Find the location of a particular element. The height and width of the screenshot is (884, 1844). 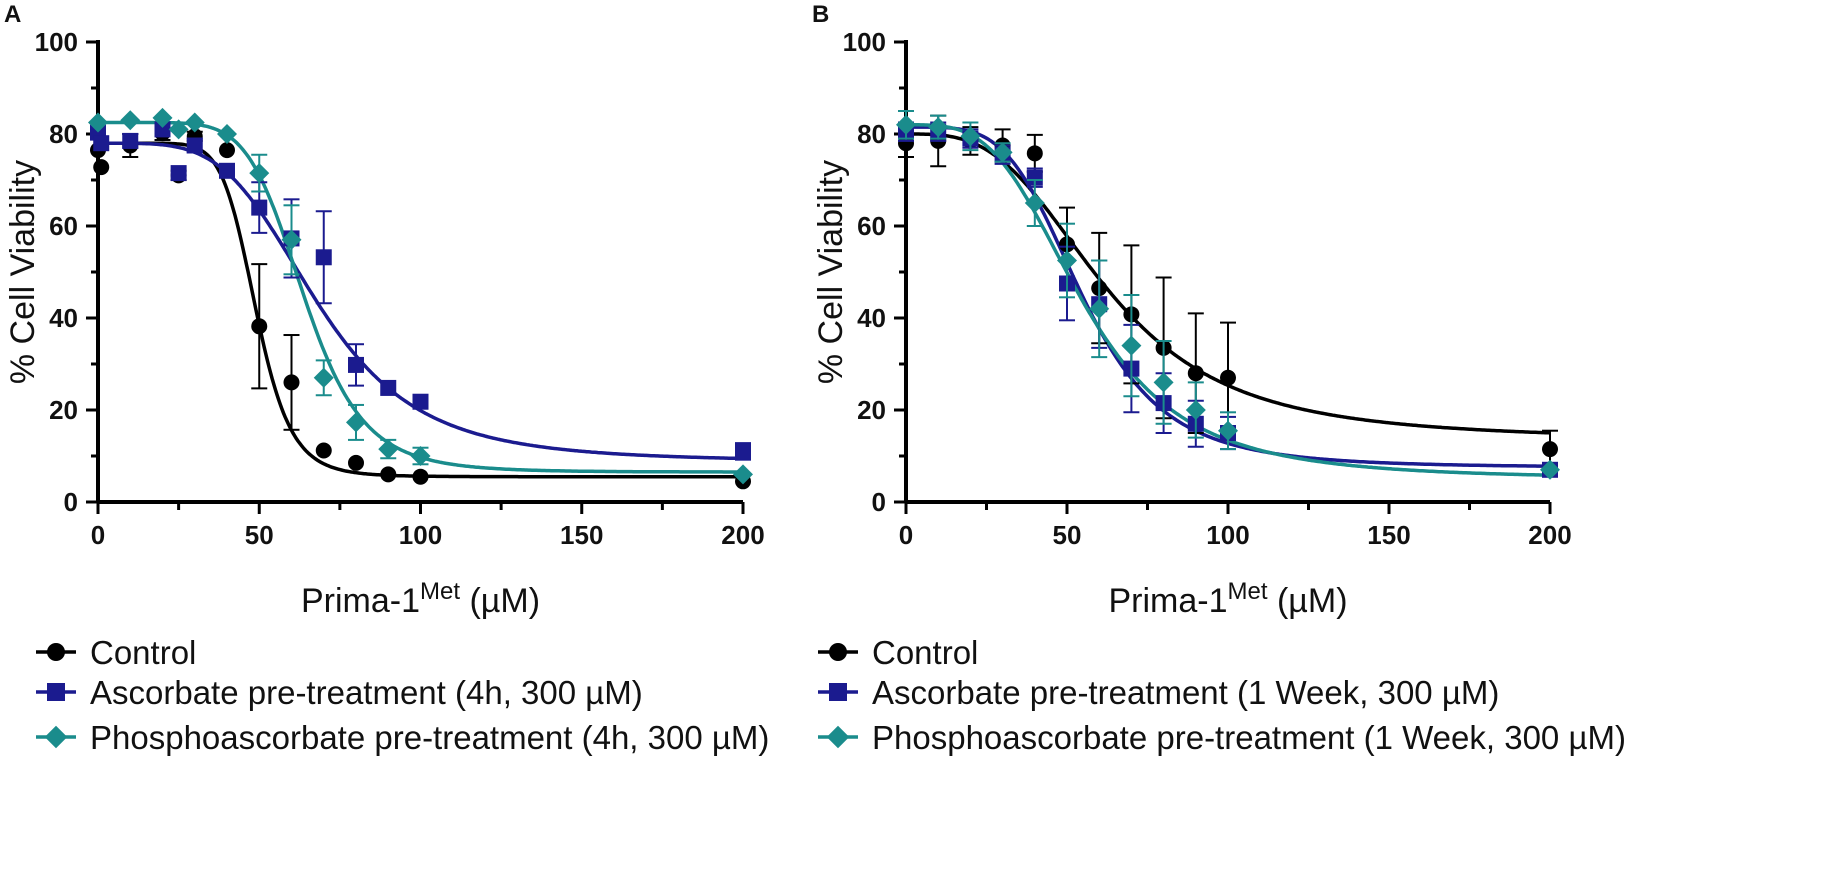

y-tick-label: 40 is located at coordinates (63, 318).